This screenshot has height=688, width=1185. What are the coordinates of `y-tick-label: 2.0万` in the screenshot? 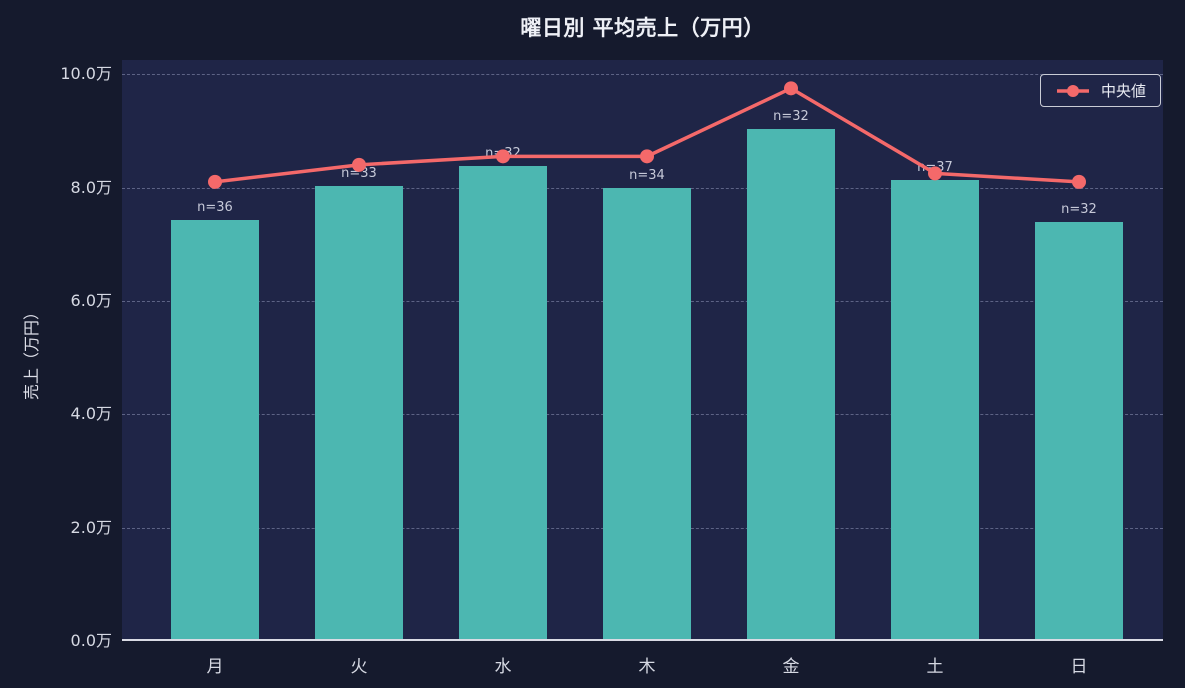 It's located at (91, 527).